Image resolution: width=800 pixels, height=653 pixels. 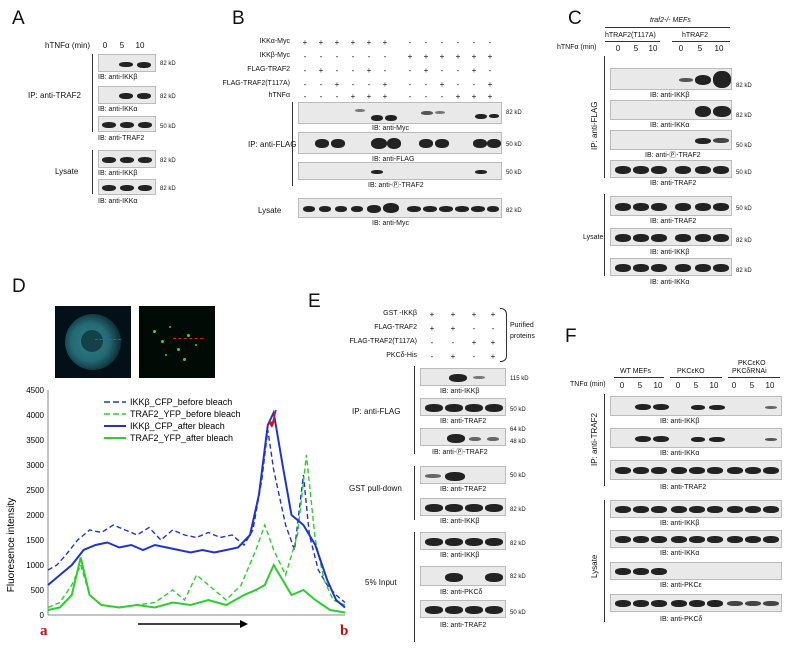 I want to click on bracket, so click(x=604, y=117).